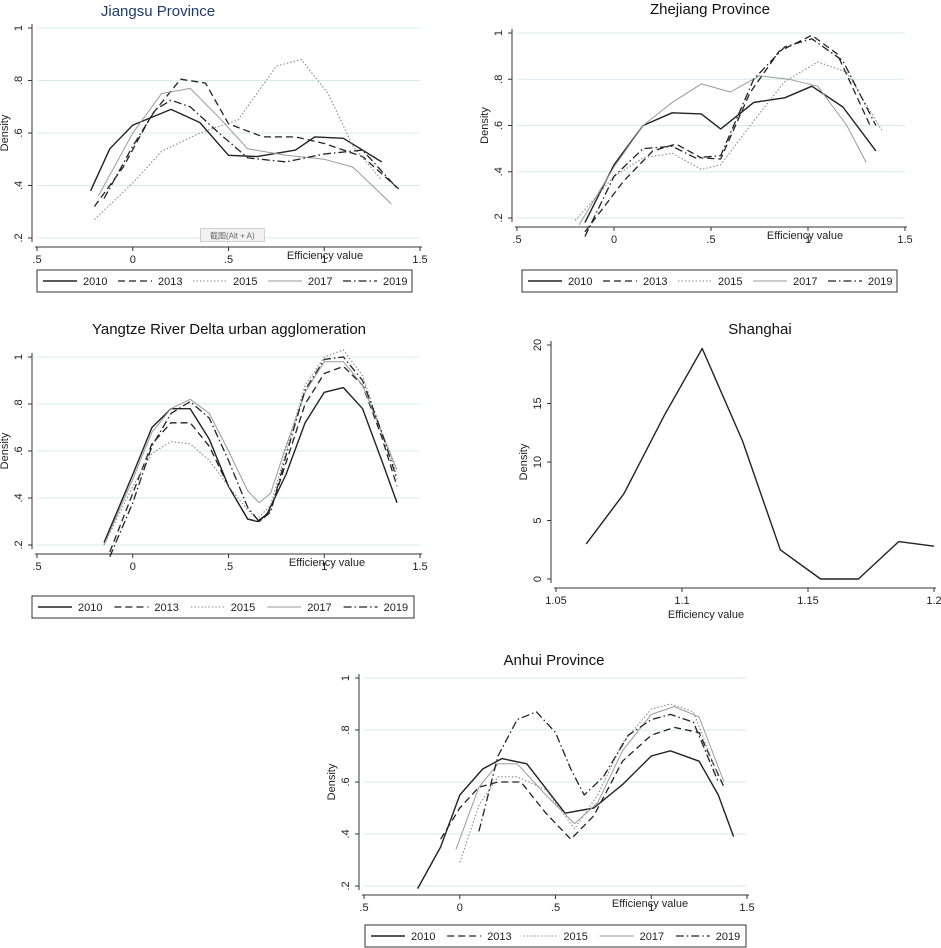 The width and height of the screenshot is (941, 948). I want to click on overlay-box, so click(232, 235).